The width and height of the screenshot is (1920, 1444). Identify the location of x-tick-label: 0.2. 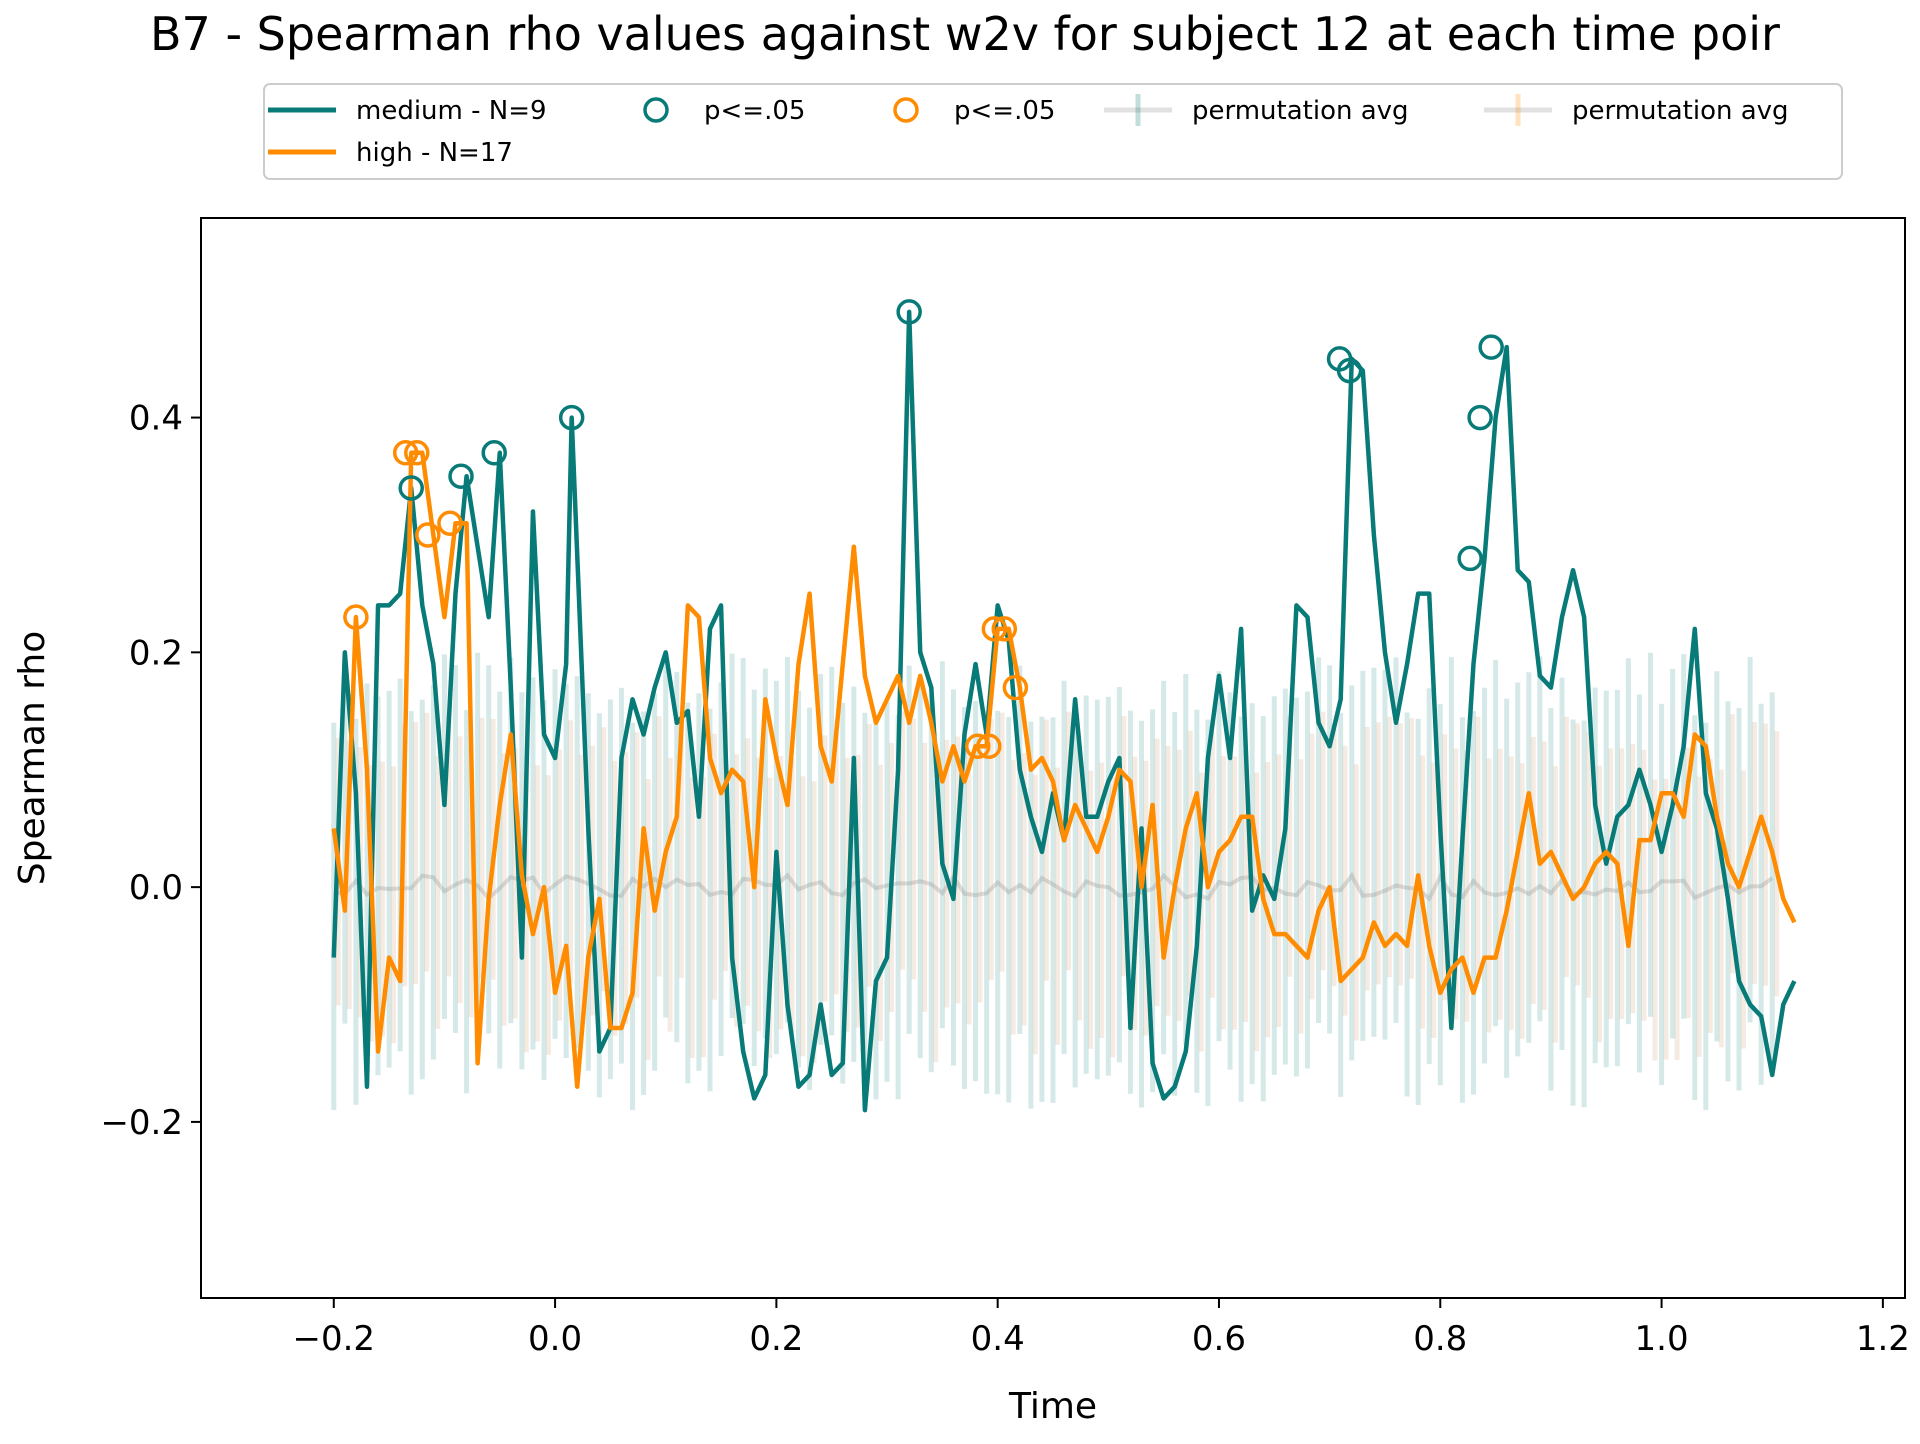
(776, 1339).